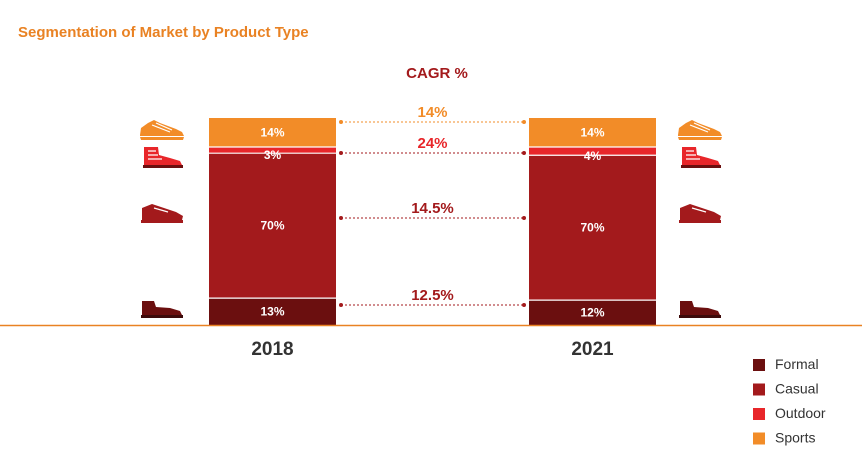  What do you see at coordinates (797, 389) in the screenshot?
I see `legend-label-casual: Casual` at bounding box center [797, 389].